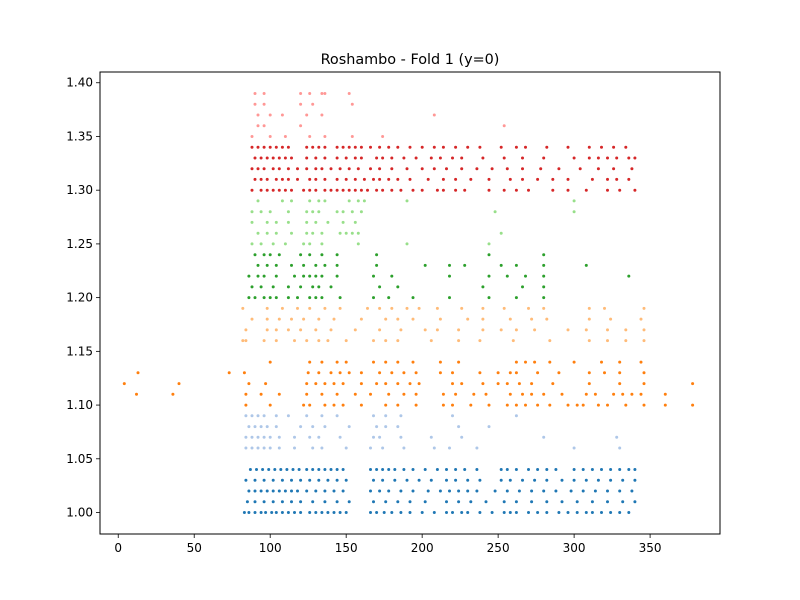 The image size is (800, 600). What do you see at coordinates (346, 548) in the screenshot?
I see `x-tick-label: 150` at bounding box center [346, 548].